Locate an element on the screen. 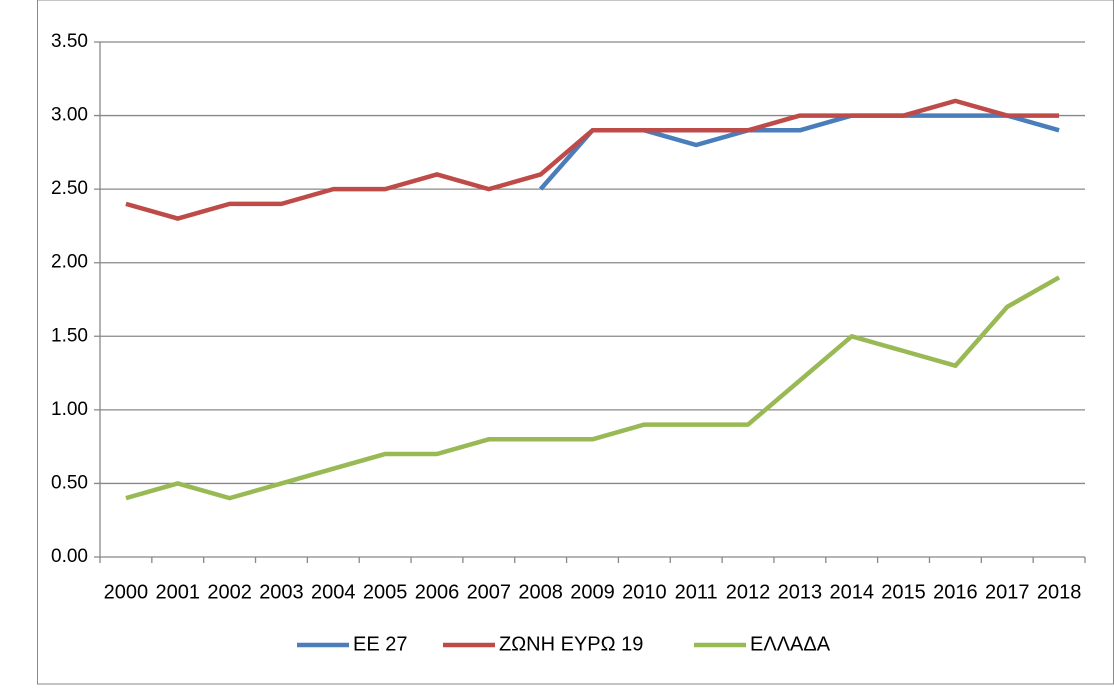 The width and height of the screenshot is (1114, 690). legend-label: ΖΩΝΗ ΕΥΡΩ 19 is located at coordinates (571, 644).